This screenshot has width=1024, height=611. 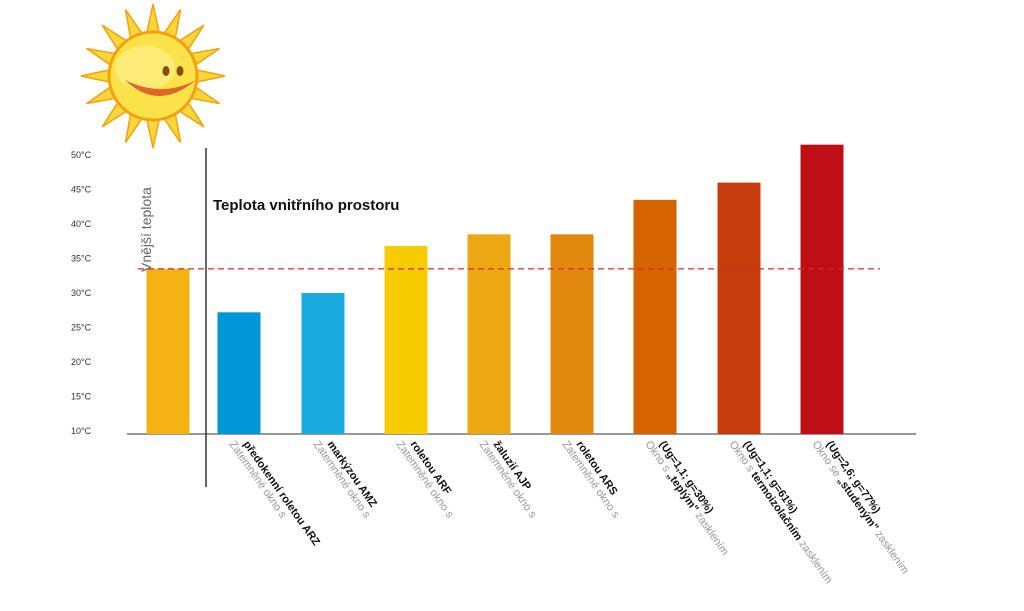 What do you see at coordinates (81, 224) in the screenshot?
I see `y-tick-label: 40°C` at bounding box center [81, 224].